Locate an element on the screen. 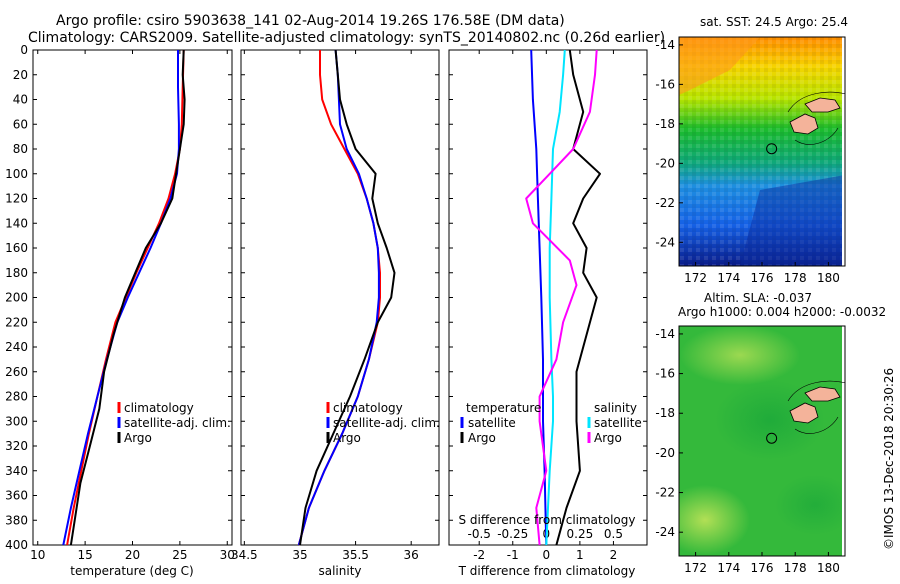 This screenshot has height=584, width=900. sla-map-title: Altim. SLA: -0.037 is located at coordinates (758, 298).